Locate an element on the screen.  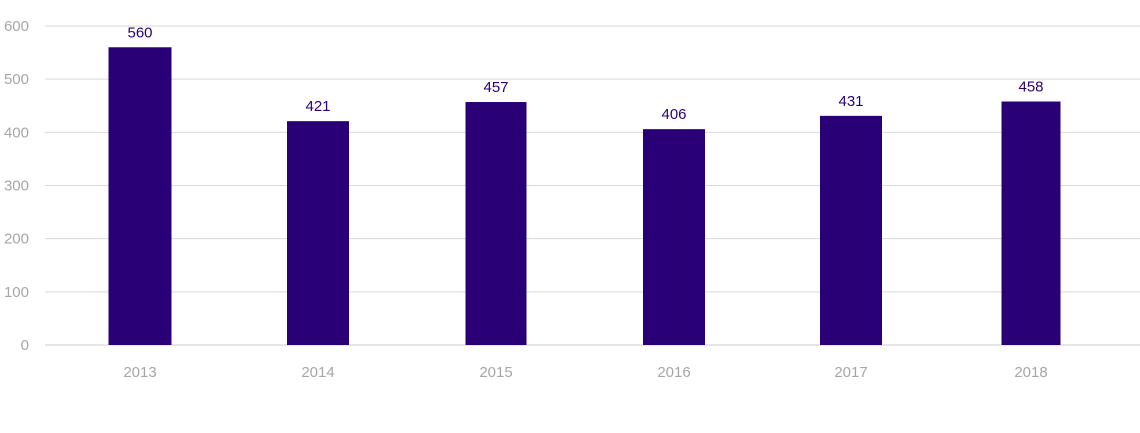
data-label-2013: 560 is located at coordinates (139, 32).